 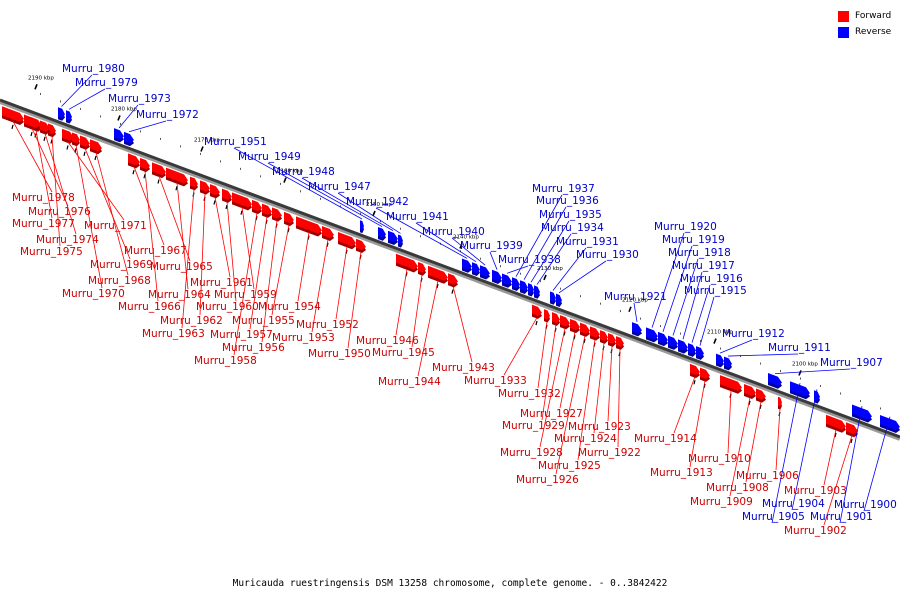 I want to click on gene-murru-1929: Murru_1929, so click(x=533, y=372).